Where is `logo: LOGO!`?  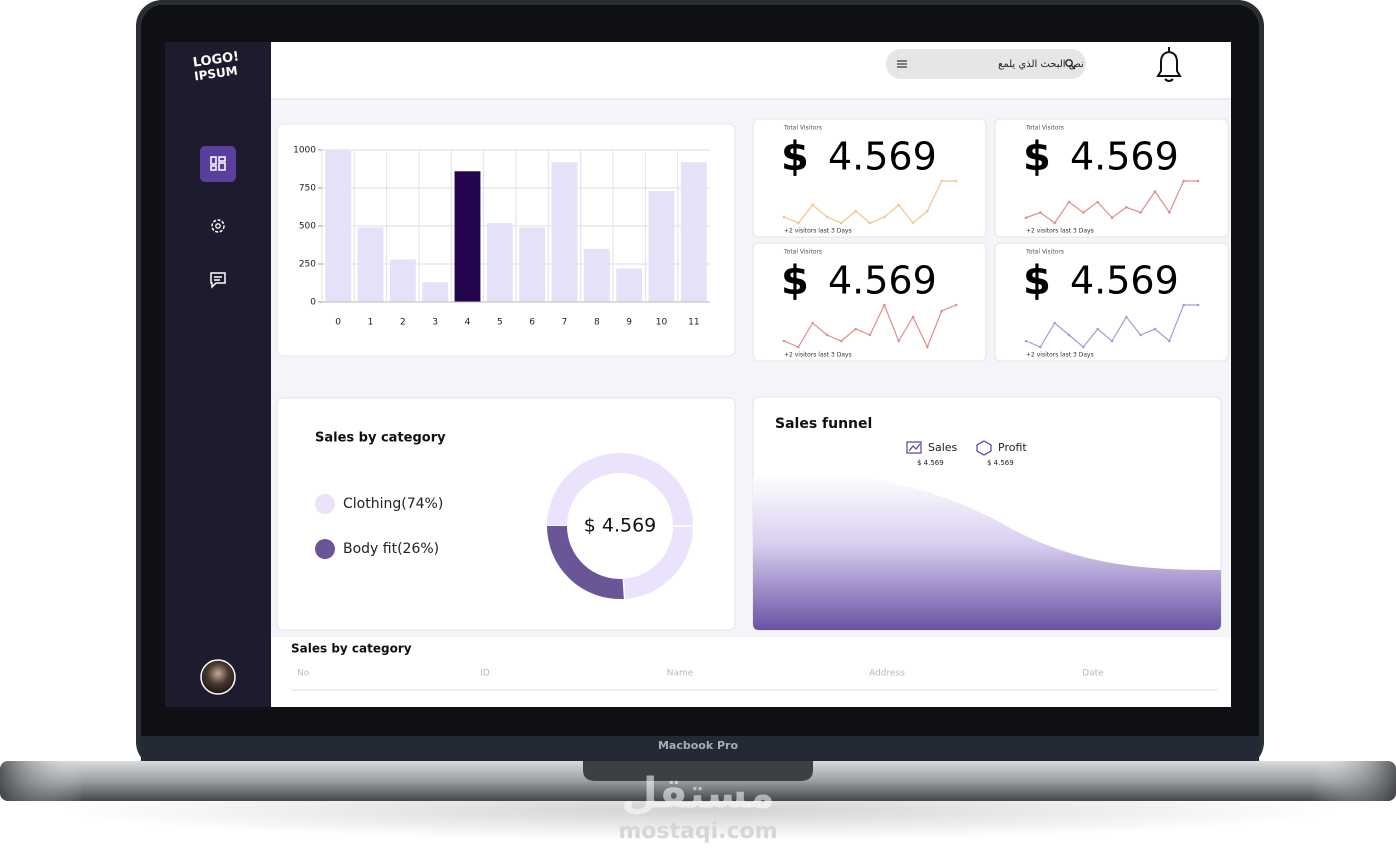 logo: LOGO! is located at coordinates (216, 59).